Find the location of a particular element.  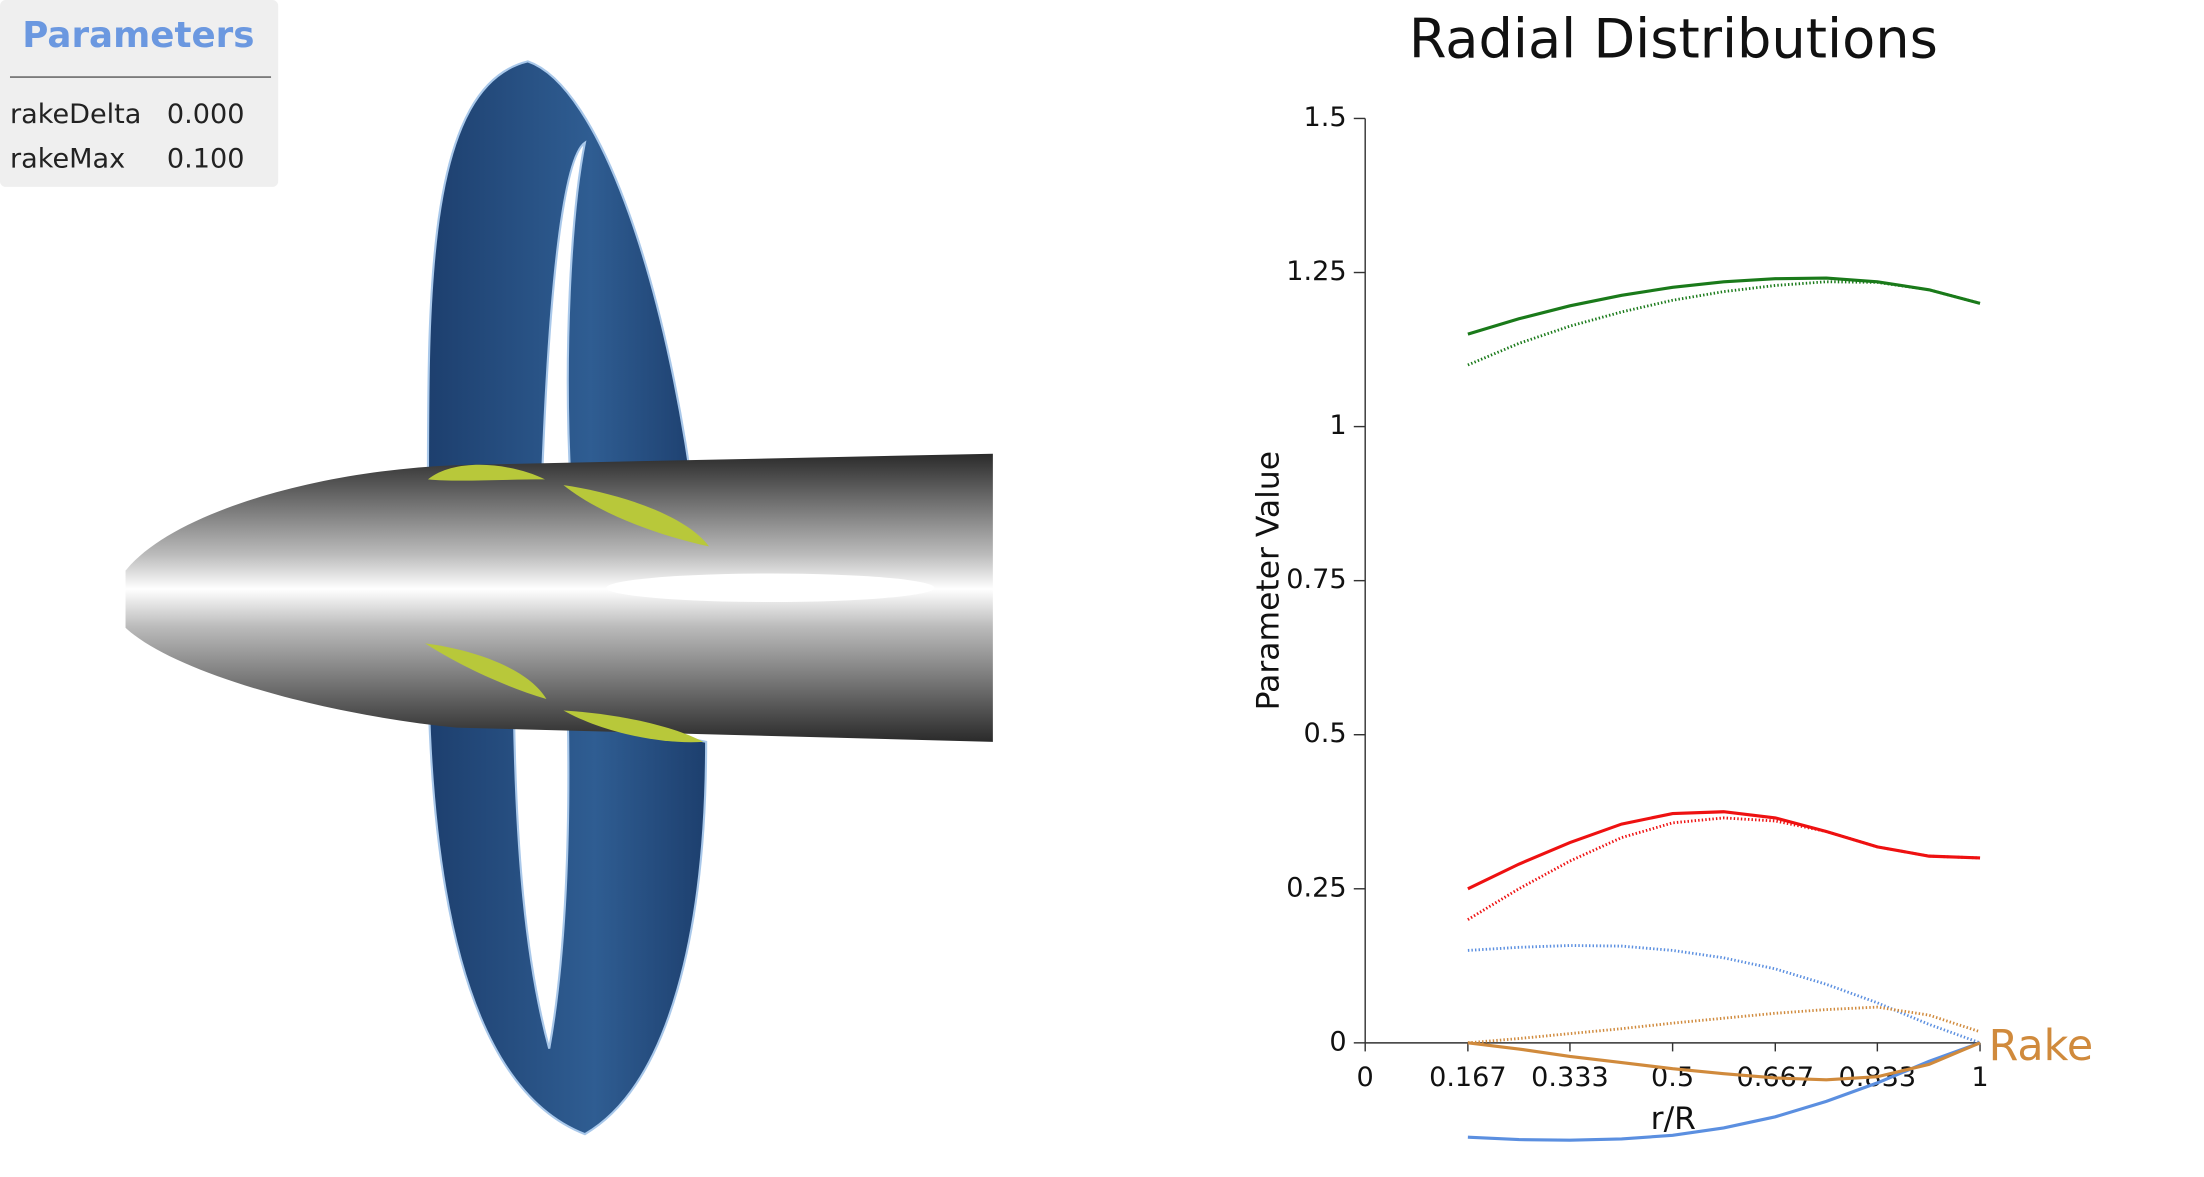

param-name: rakeDelta is located at coordinates (75, 114).